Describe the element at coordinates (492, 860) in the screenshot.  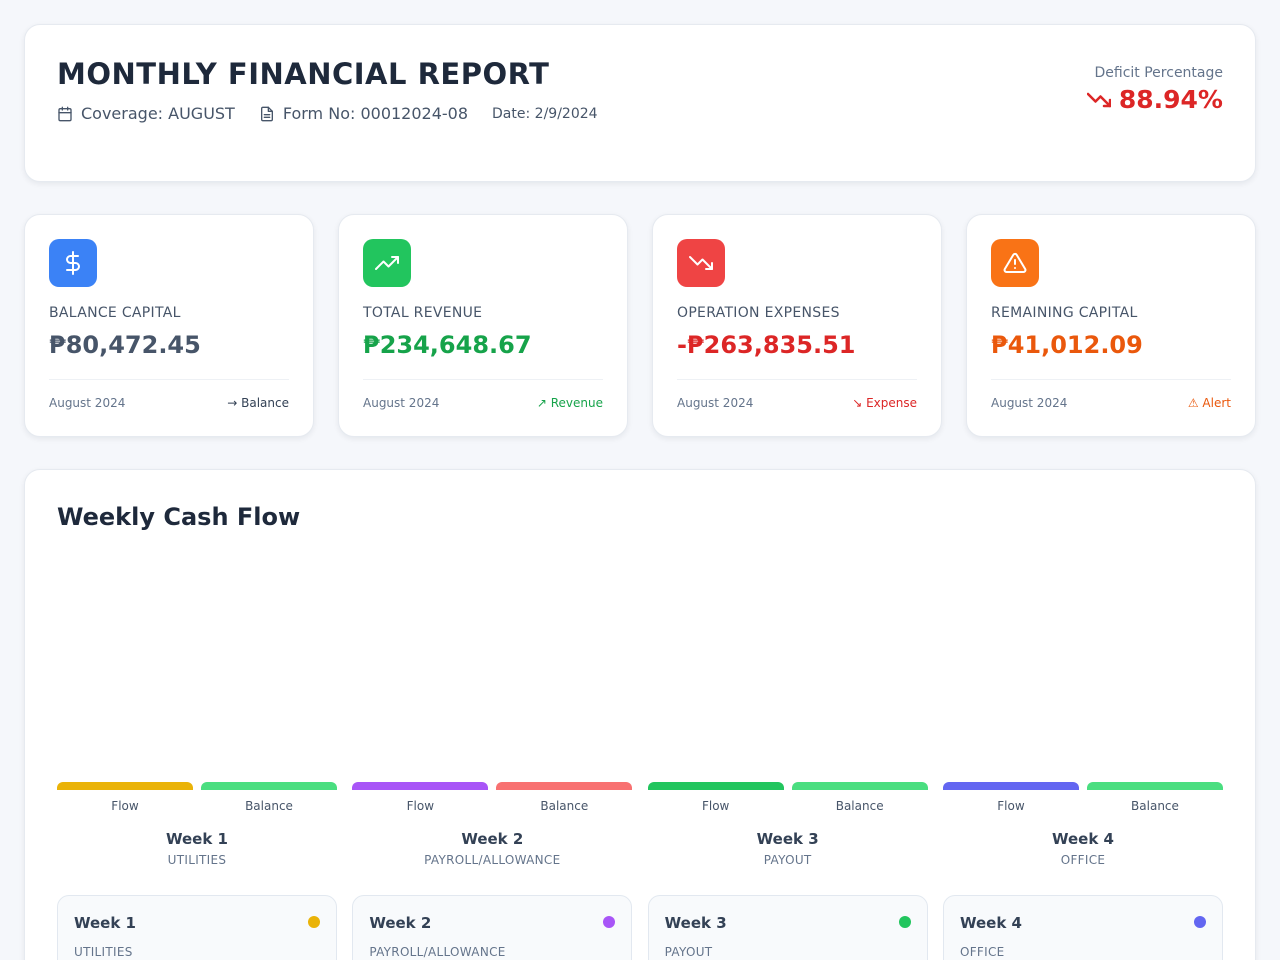
I see `week-category: PAYROLL/ALLOWANCE` at that location.